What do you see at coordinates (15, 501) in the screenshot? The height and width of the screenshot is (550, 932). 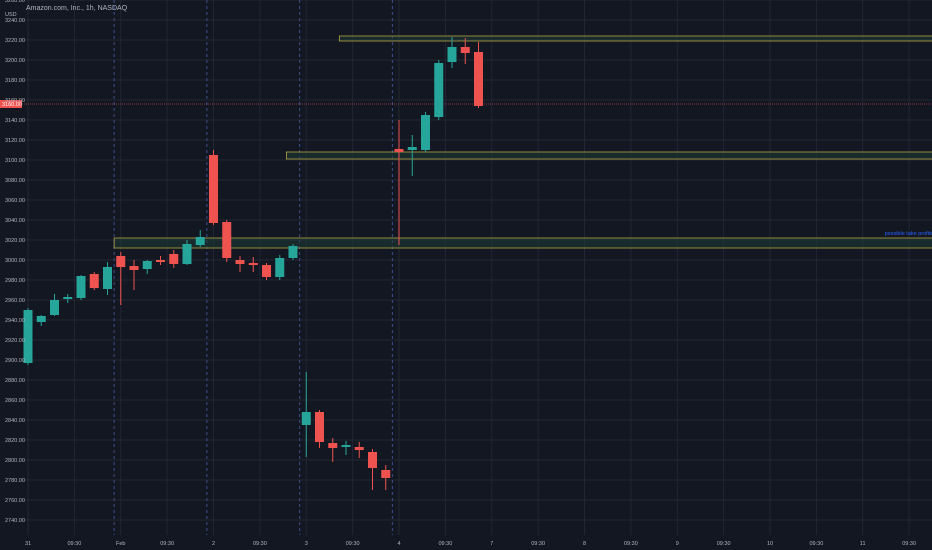 I see `y-tick-label: 2760.00` at bounding box center [15, 501].